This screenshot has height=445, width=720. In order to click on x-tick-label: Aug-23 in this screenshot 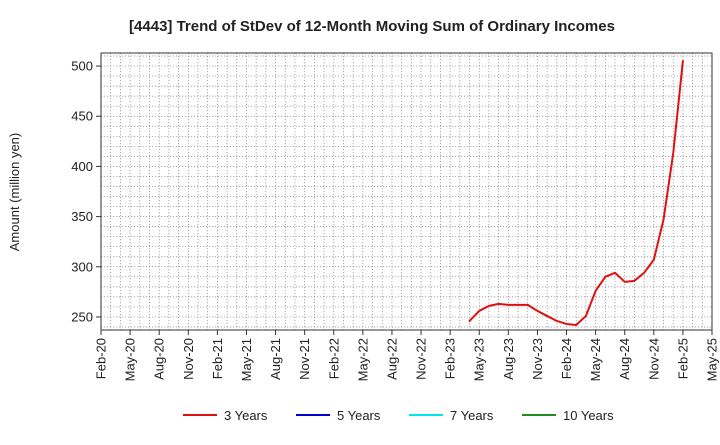, I will do `click(508, 359)`.